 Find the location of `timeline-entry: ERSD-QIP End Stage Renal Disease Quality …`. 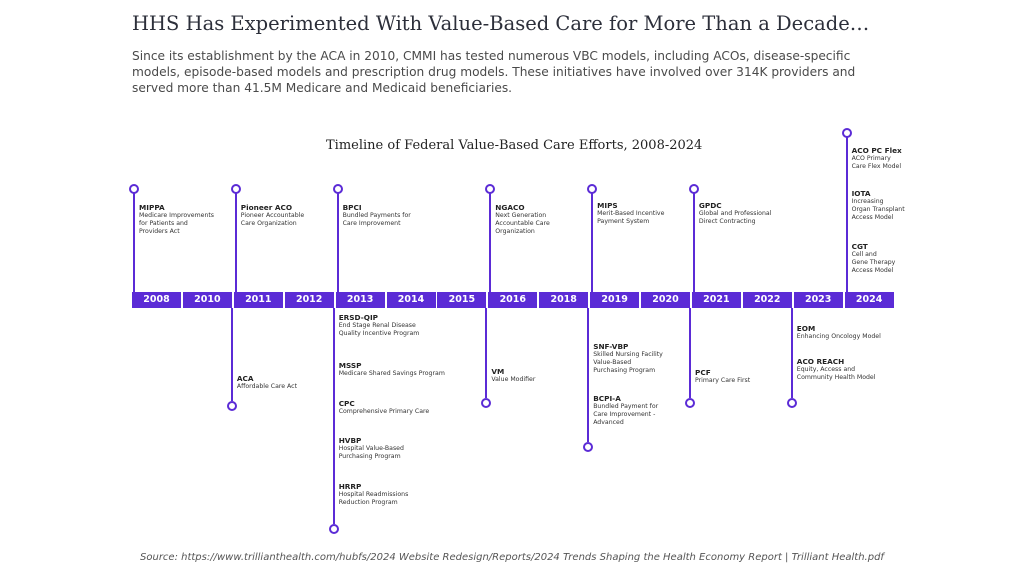

timeline-entry: ERSD-QIP End Stage Renal Disease Quality … is located at coordinates (379, 325).